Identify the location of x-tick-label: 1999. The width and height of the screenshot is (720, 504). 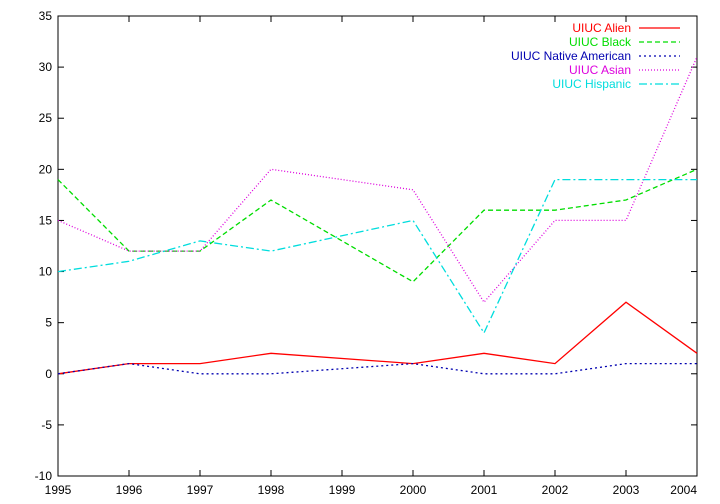
(342, 490).